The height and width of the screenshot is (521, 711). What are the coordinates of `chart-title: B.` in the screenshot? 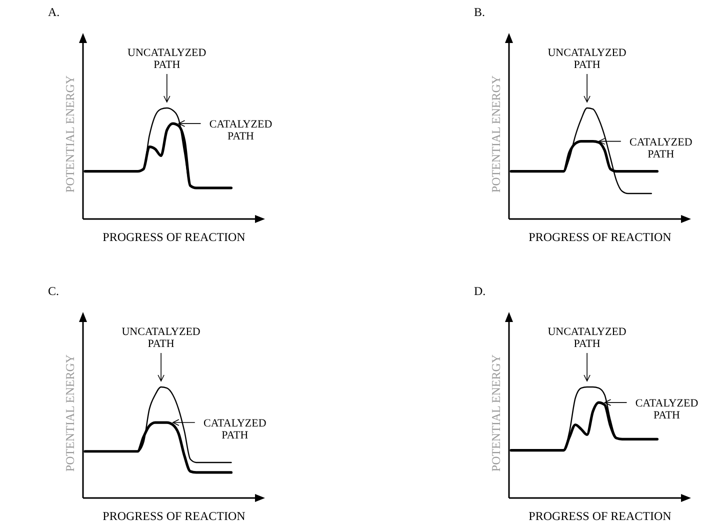 It's located at (480, 12).